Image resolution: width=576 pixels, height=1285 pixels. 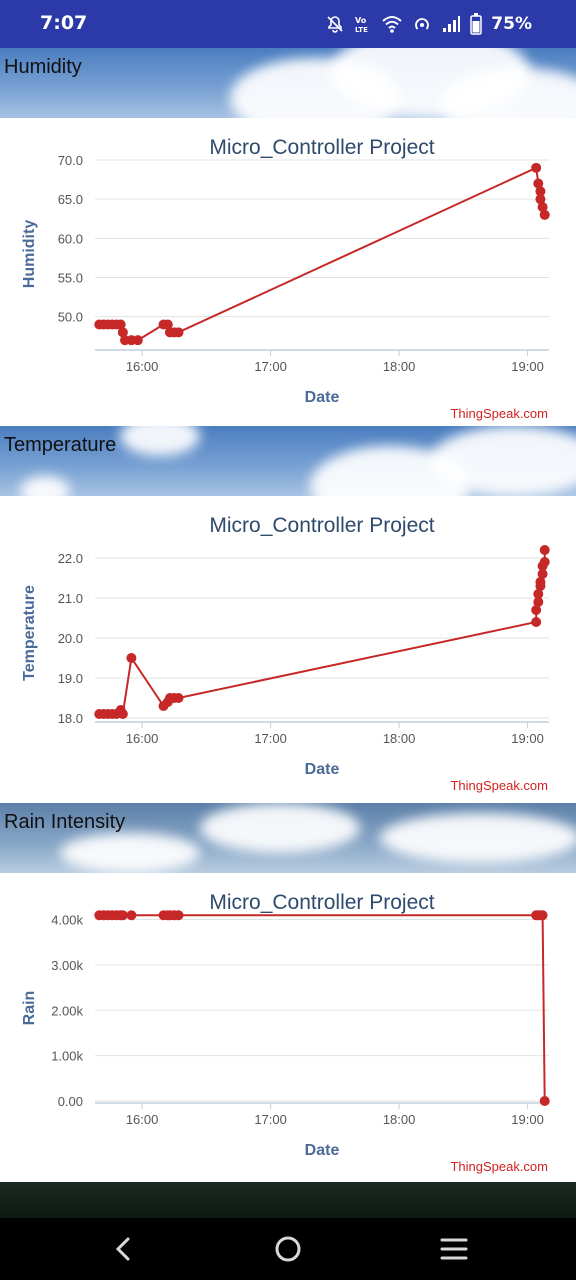 What do you see at coordinates (43, 67) in the screenshot?
I see `section-title: Humidity` at bounding box center [43, 67].